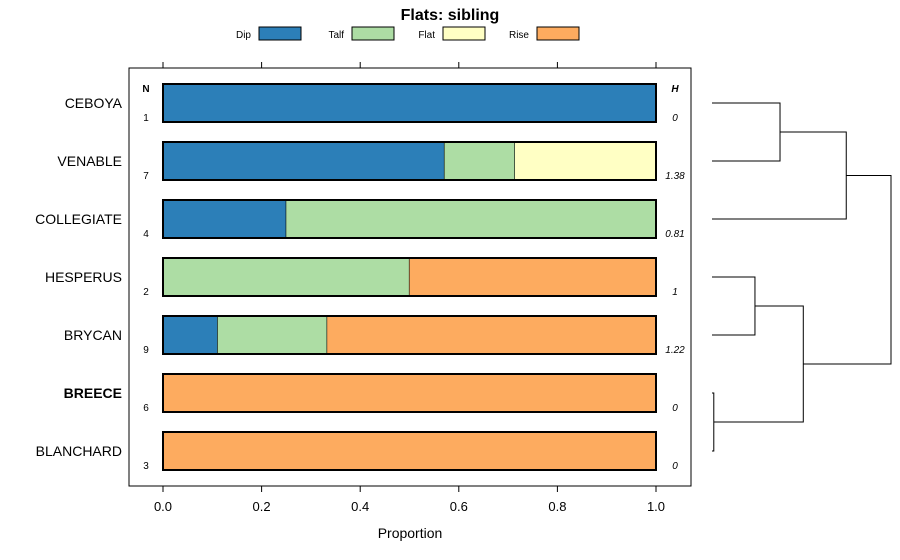  I want to click on row-collegiate: COLLEGIATE 4 0.81, so click(360, 219).